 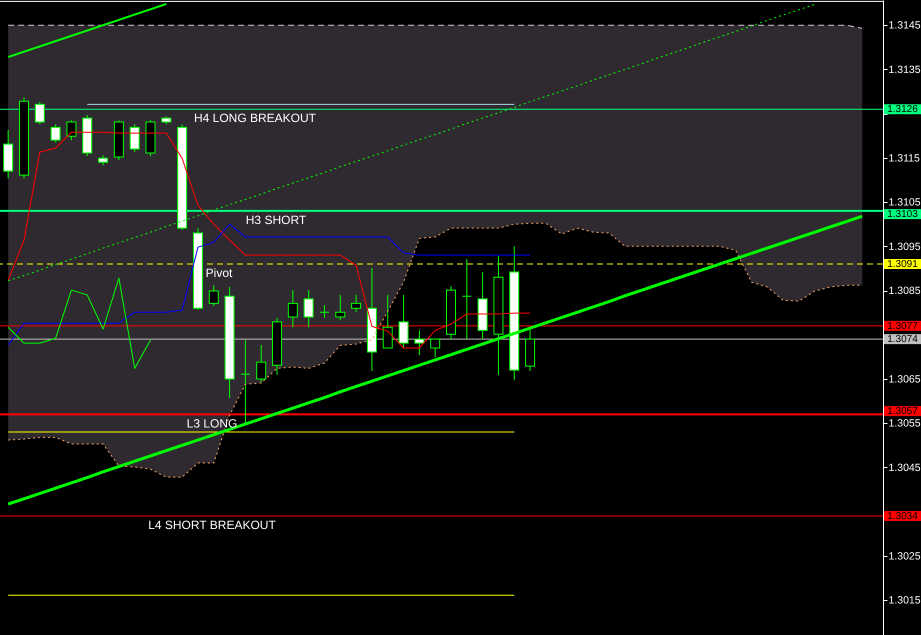 I want to click on y-tick-label: 1.3095, so click(x=904, y=246).